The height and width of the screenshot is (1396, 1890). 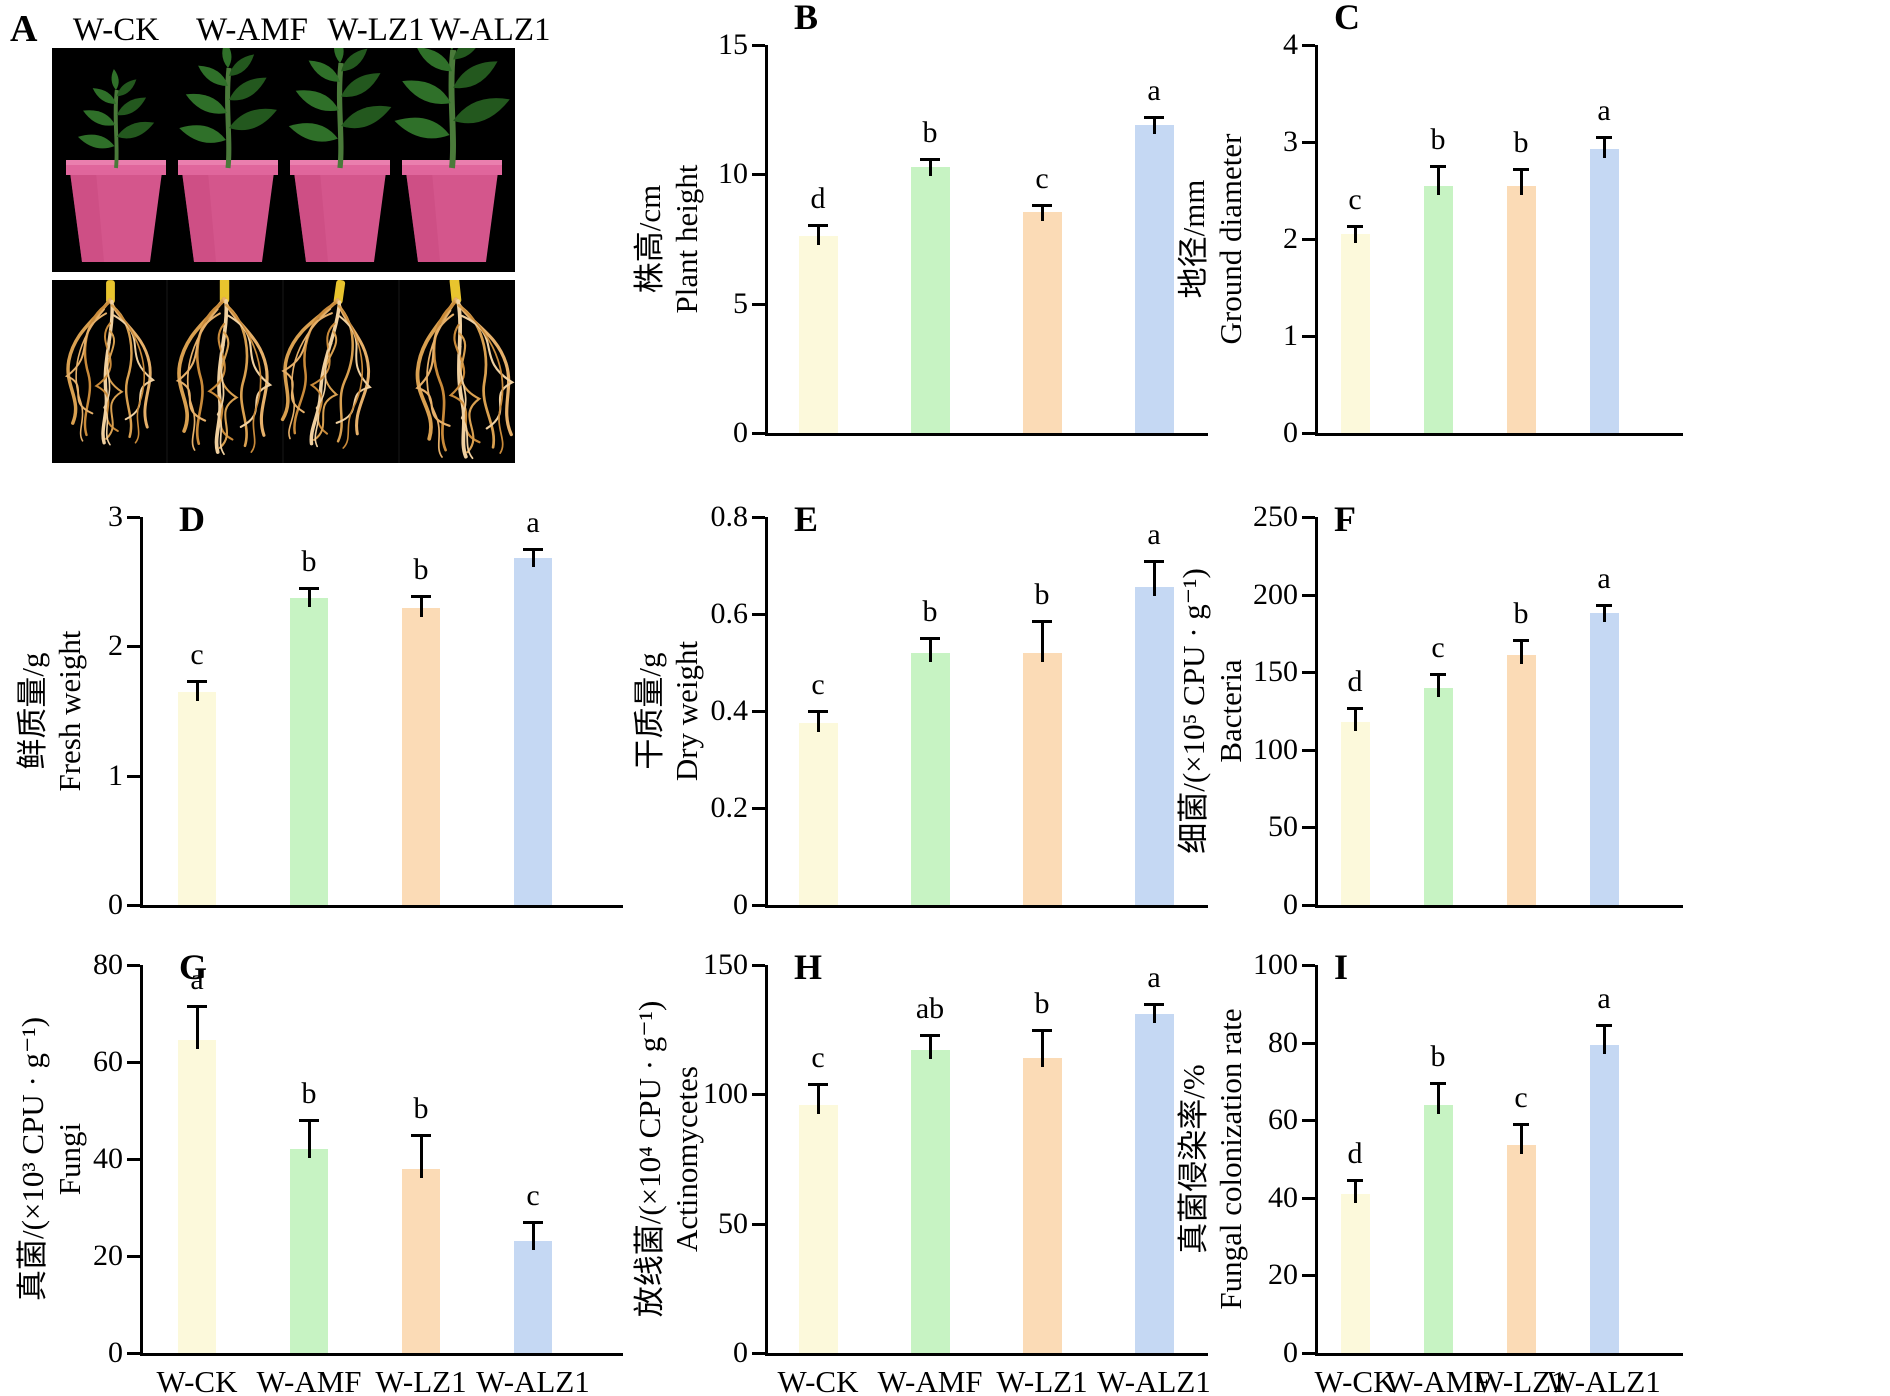 What do you see at coordinates (1042, 778) in the screenshot?
I see `bar-E-W-LZ1` at bounding box center [1042, 778].